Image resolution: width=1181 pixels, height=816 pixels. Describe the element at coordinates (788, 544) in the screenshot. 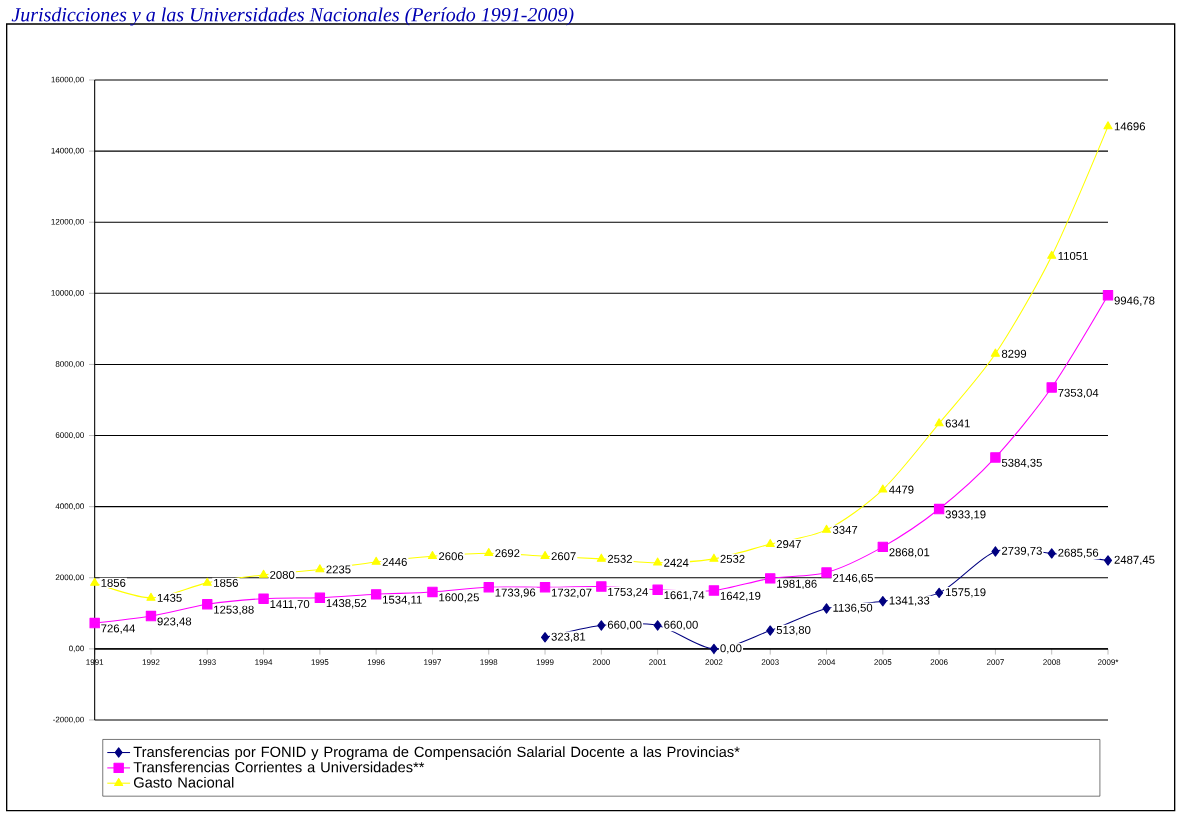

I see `data-label: 2947` at that location.